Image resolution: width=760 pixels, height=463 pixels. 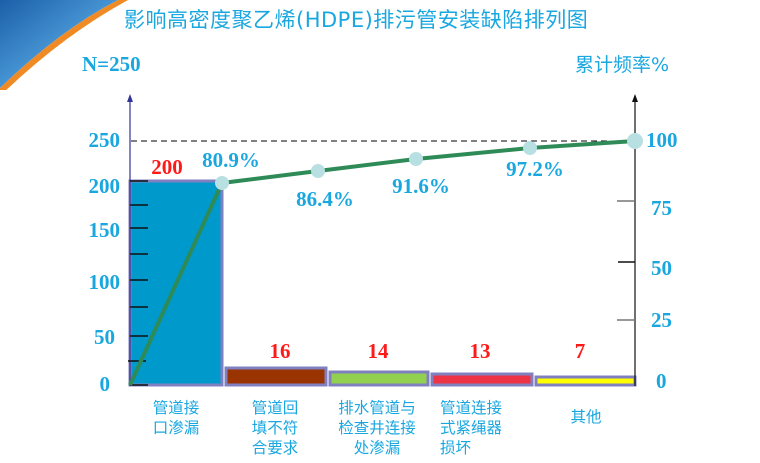 I want to click on left-tick-150: 150, so click(x=104, y=230).